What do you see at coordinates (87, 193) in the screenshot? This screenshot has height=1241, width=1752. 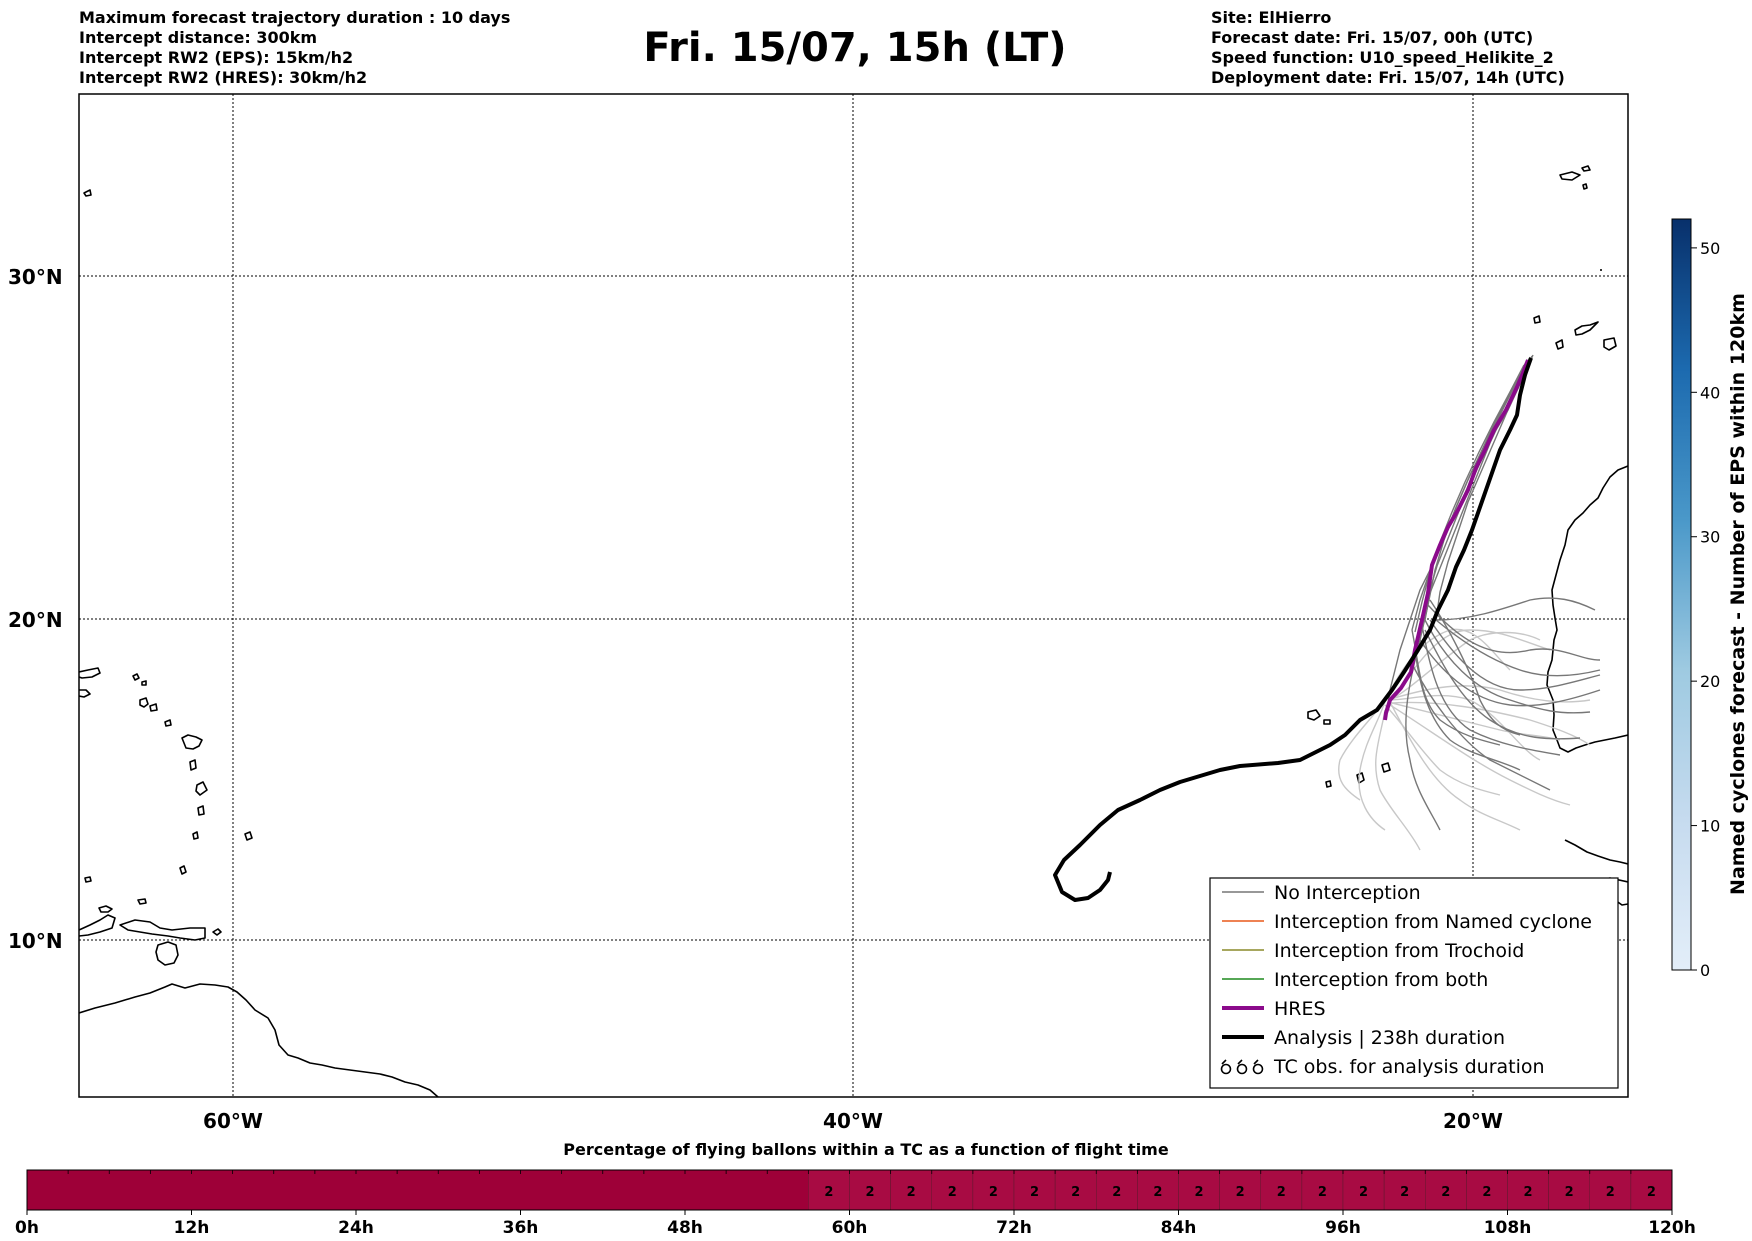 I see `coast-azores` at bounding box center [87, 193].